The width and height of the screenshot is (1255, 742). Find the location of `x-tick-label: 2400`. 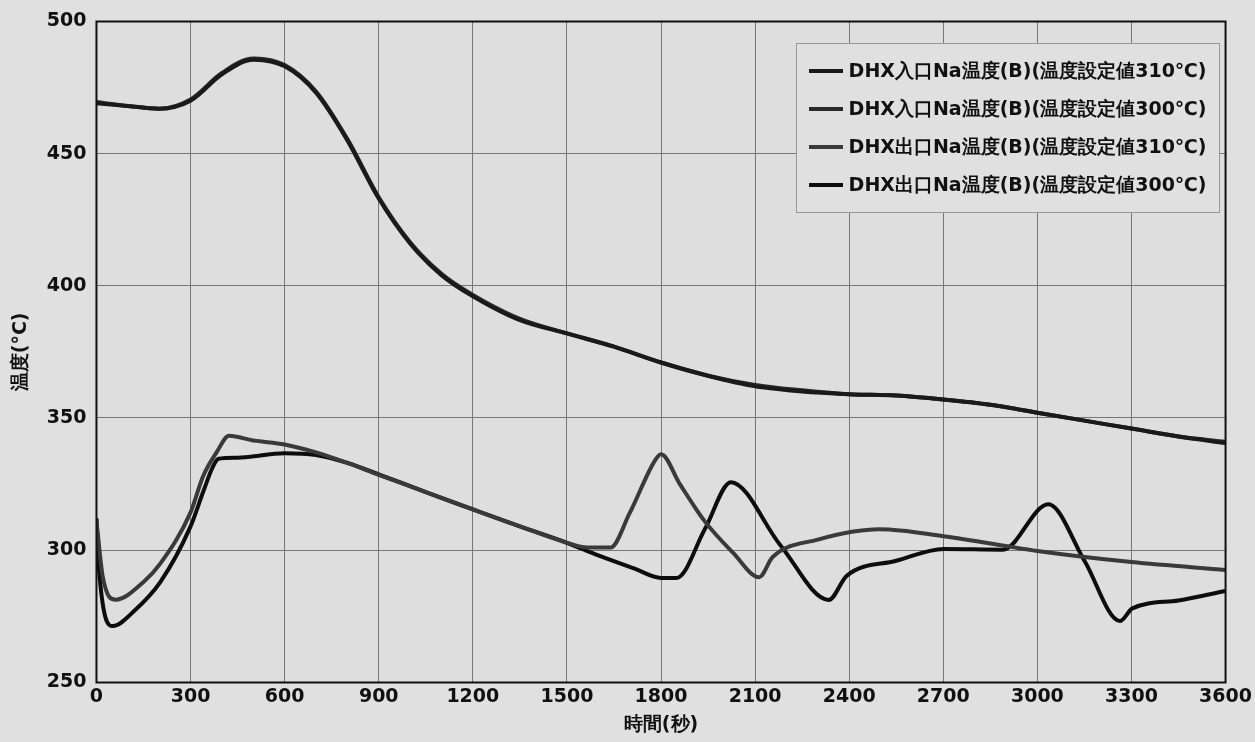

x-tick-label: 2400 is located at coordinates (849, 694).